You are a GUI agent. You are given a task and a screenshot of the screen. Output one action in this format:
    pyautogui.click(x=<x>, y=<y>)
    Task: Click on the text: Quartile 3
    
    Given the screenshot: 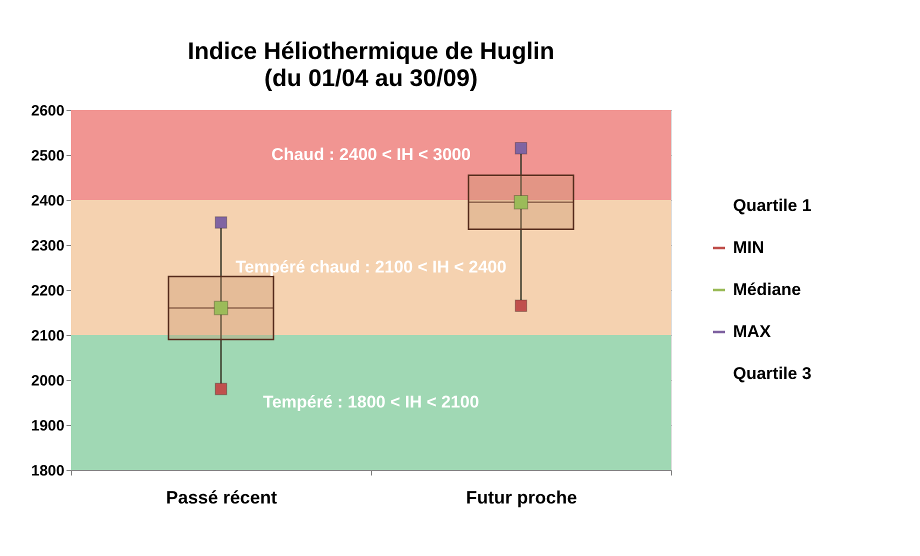 What is the action you would take?
    pyautogui.click(x=772, y=373)
    